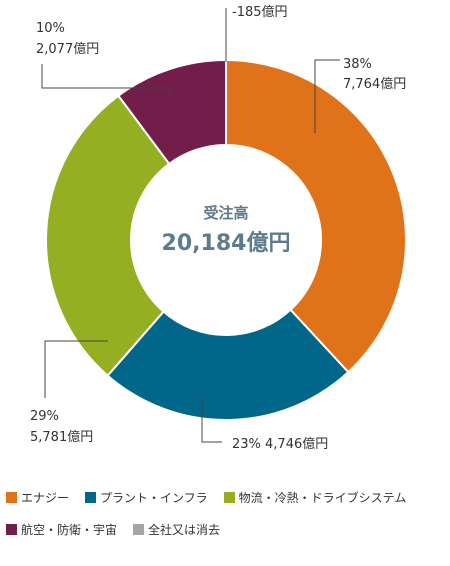  I want to click on legend-label-logistics: 物流・冷熱・ドライブシステム, so click(322, 497).